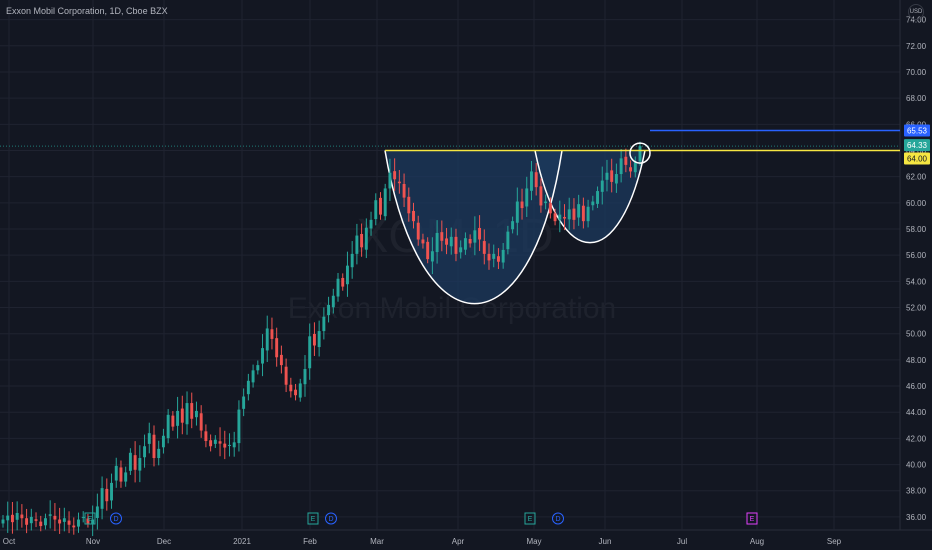  Describe the element at coordinates (757, 541) in the screenshot. I see `time-tick-label: Aug` at that location.